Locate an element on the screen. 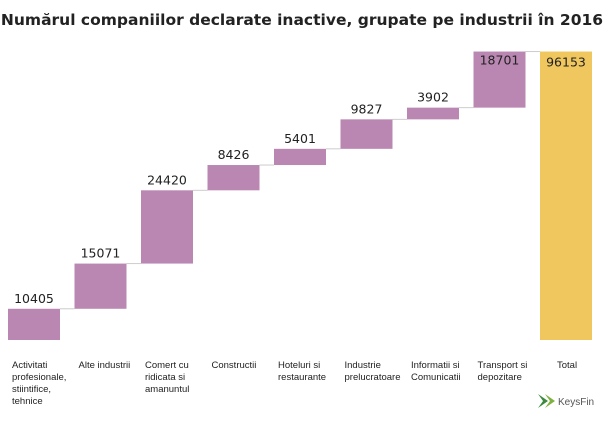 The image size is (605, 421). category-label-8-line-0: Total is located at coordinates (567, 365).